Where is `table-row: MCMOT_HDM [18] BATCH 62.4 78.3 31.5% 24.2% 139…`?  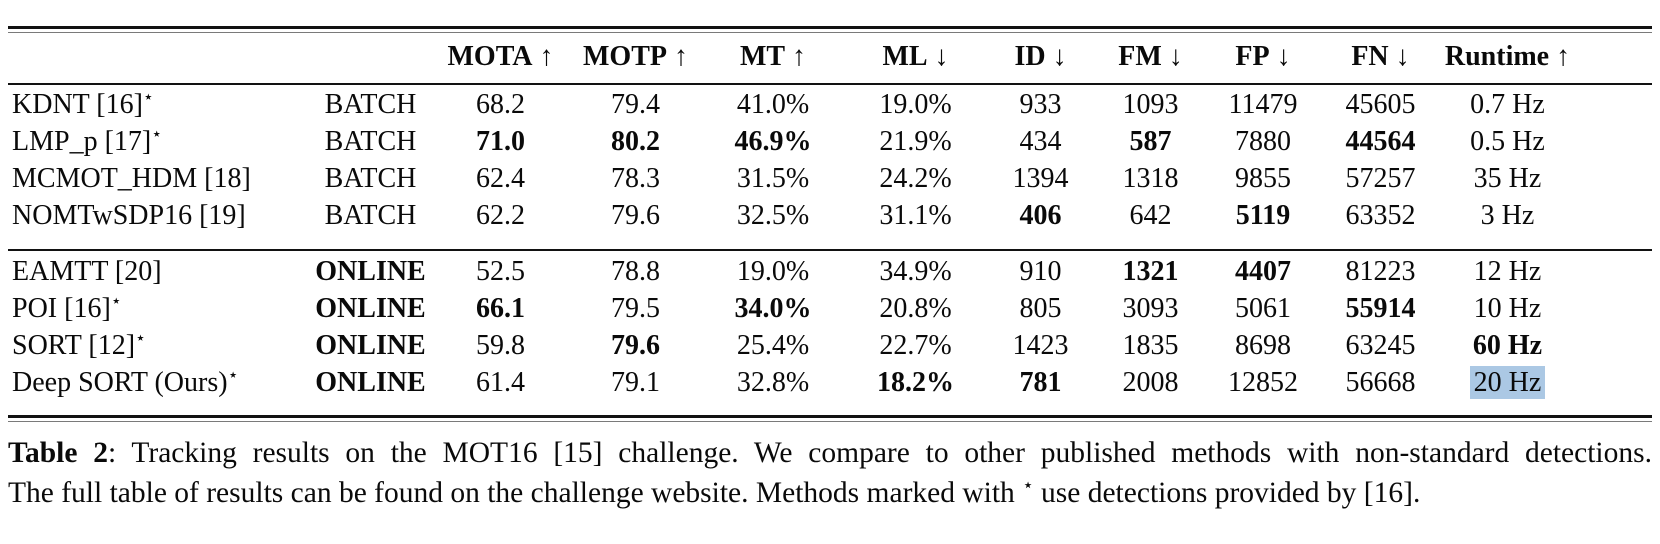 table-row: MCMOT_HDM [18] BATCH 62.4 78.3 31.5% 24.2% 139… is located at coordinates (830, 179).